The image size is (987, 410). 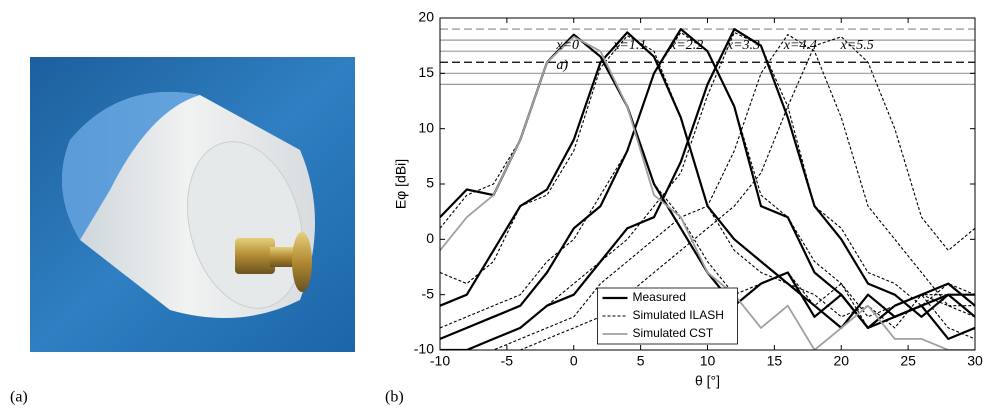 What do you see at coordinates (975, 361) in the screenshot?
I see `x-tick-label: 30` at bounding box center [975, 361].